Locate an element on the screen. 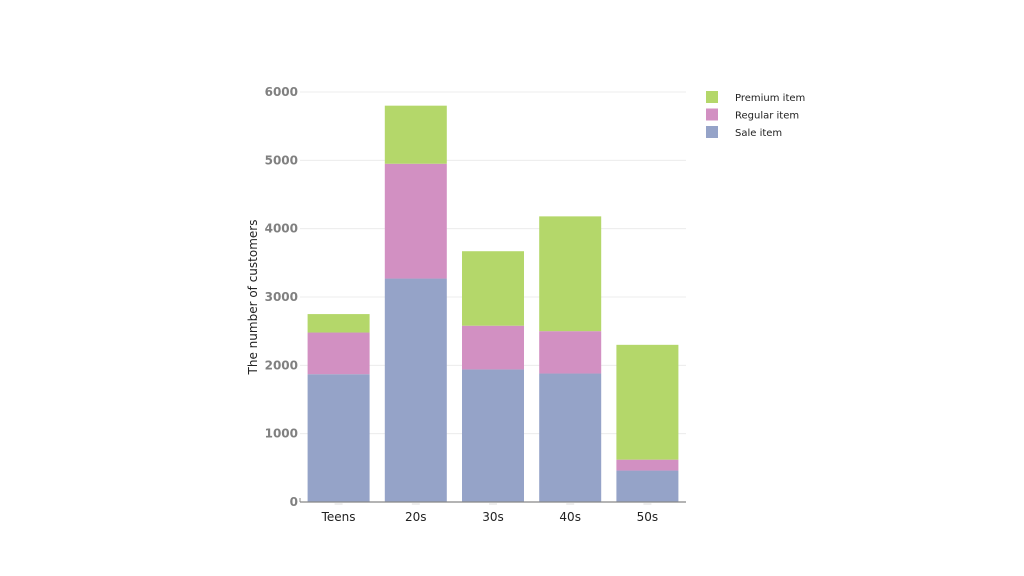 The height and width of the screenshot is (576, 1024). y-tick-label: 5000 is located at coordinates (281, 160).